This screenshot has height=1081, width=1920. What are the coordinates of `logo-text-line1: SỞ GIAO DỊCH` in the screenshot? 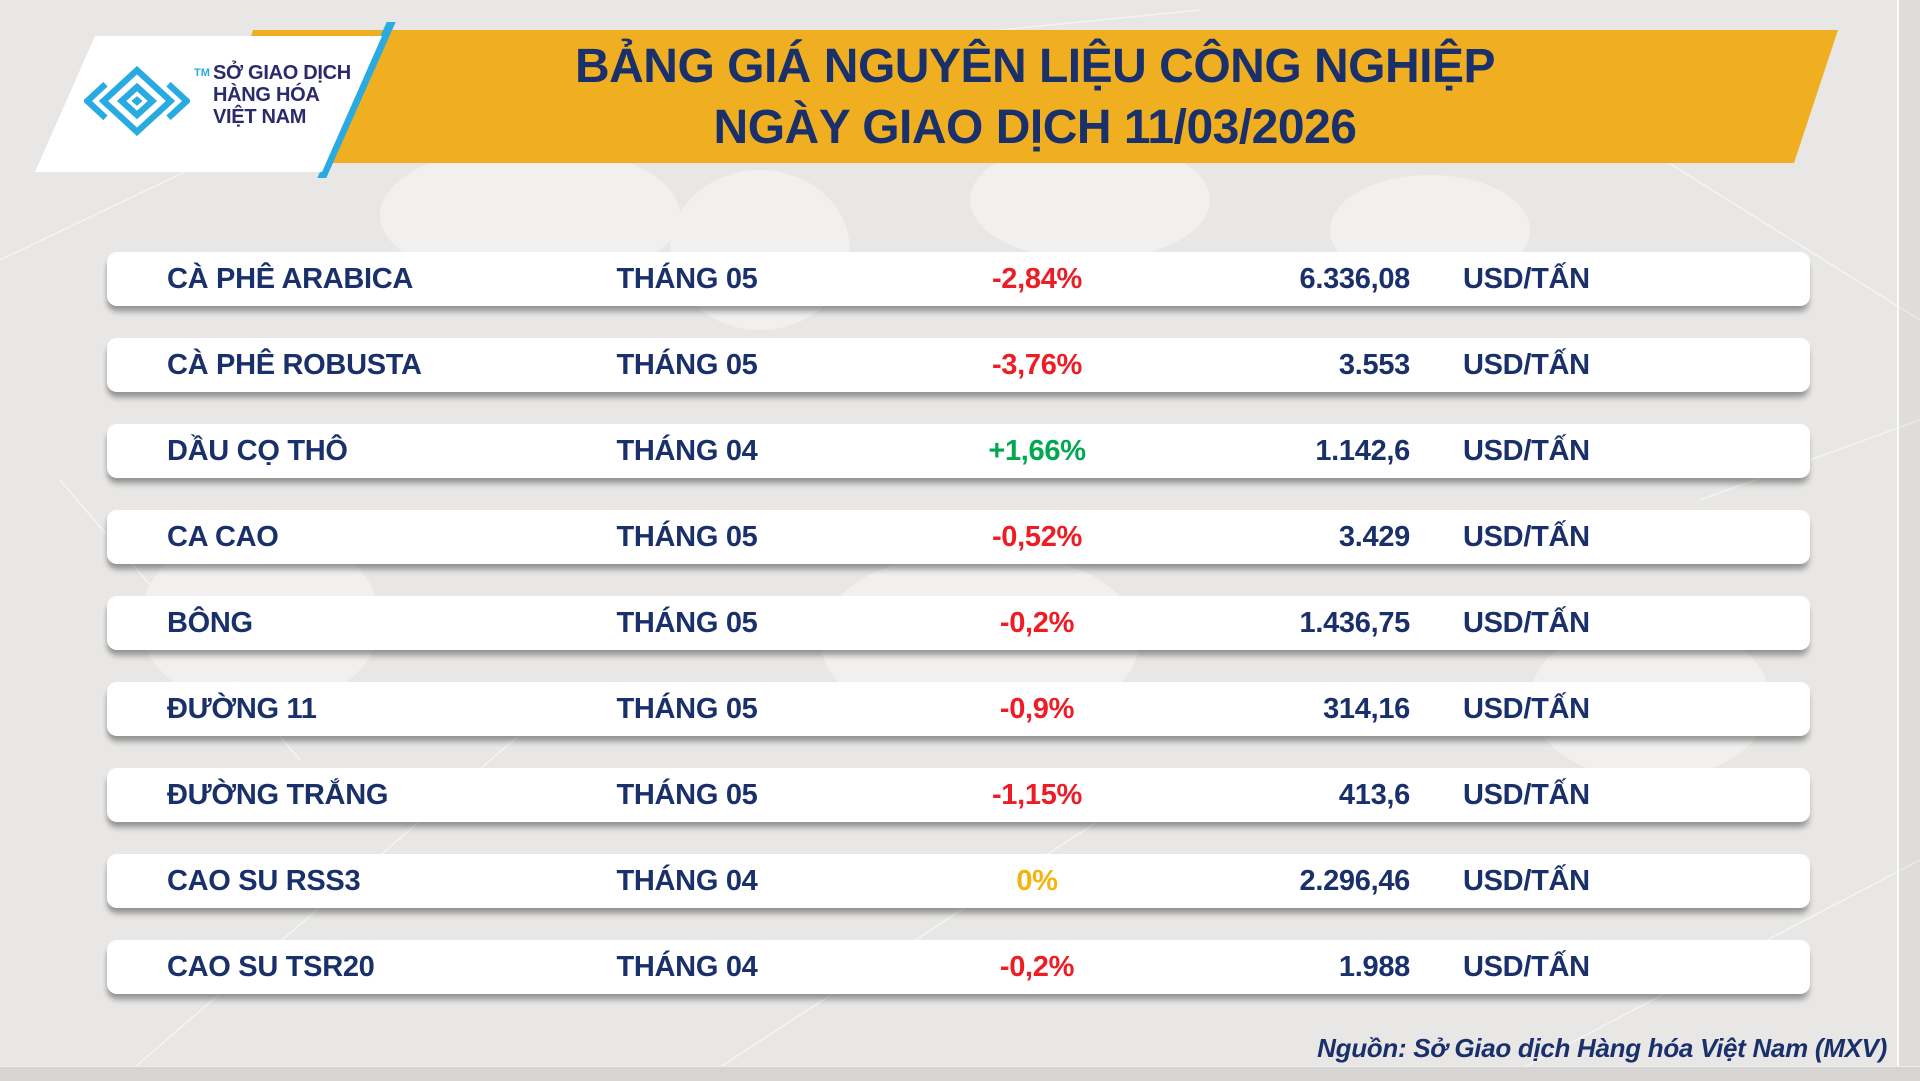 It's located at (282, 73).